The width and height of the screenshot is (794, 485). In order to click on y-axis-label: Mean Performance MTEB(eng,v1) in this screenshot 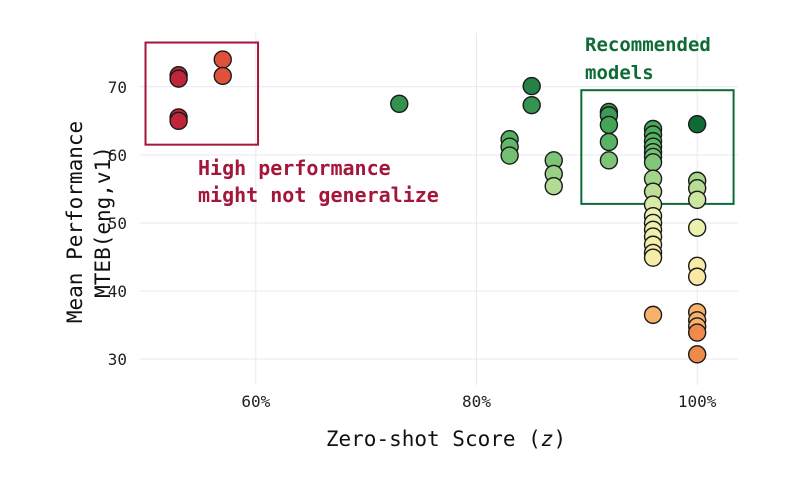, I will do `click(89, 222)`.